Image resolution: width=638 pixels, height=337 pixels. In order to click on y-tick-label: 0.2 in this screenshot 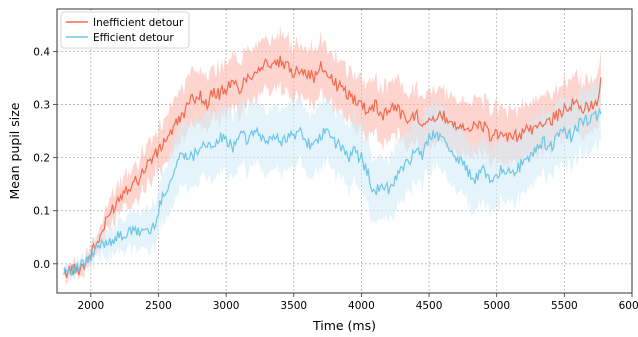, I will do `click(41, 159)`.